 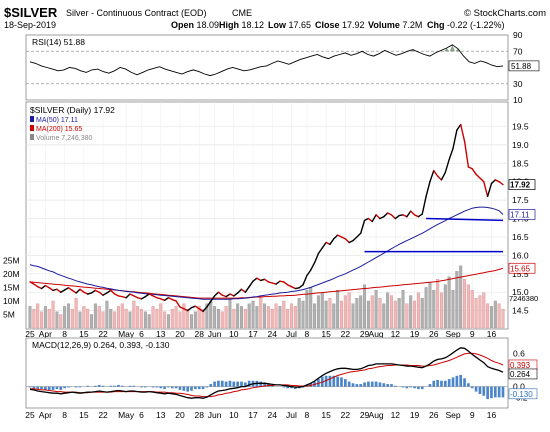 I want to click on chart-name: Silver - Continuous Contract (EOD), so click(x=136, y=13).